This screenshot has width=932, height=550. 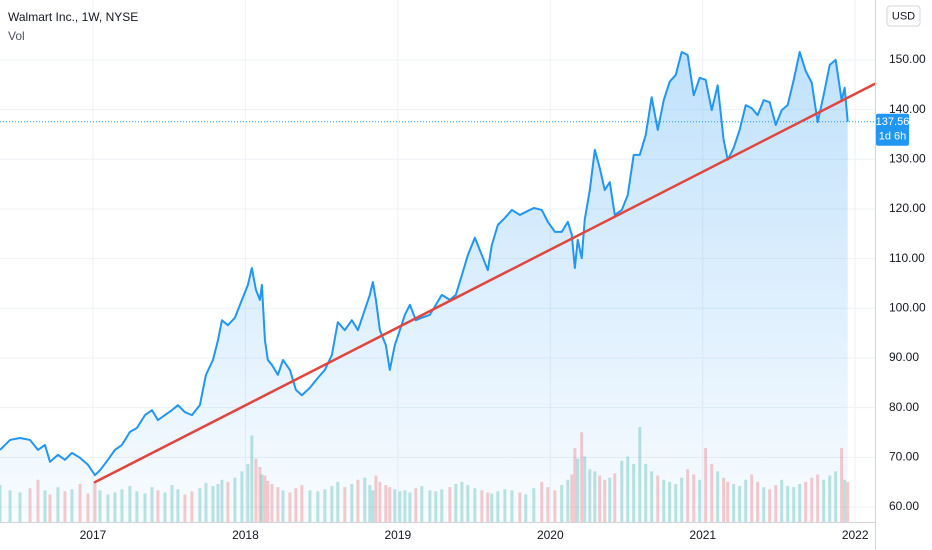 I want to click on countdown-label: 1d 6h, so click(x=893, y=137).